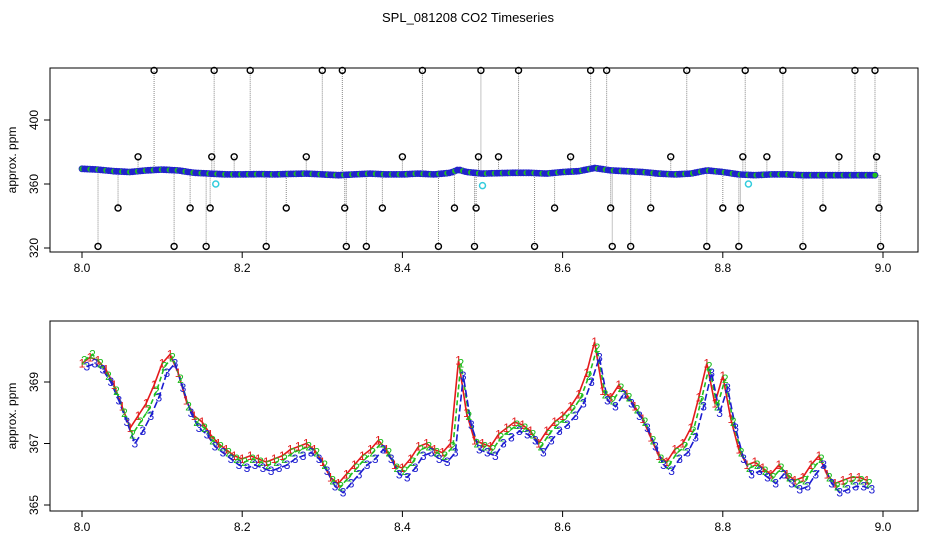 Image resolution: width=936 pixels, height=540 pixels. Describe the element at coordinates (216, 184) in the screenshot. I see `flag-point` at that location.